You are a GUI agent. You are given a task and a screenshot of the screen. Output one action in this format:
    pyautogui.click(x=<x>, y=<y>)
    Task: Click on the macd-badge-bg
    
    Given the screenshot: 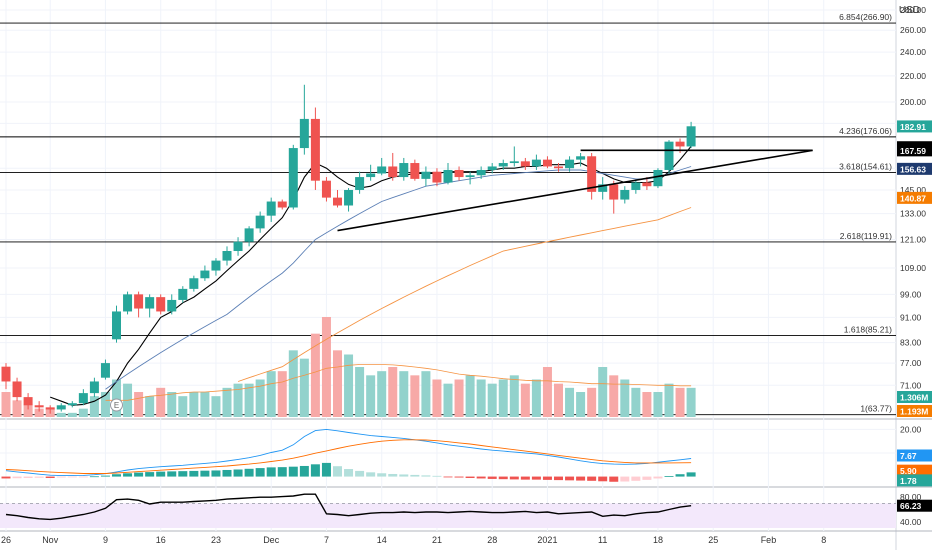 What is the action you would take?
    pyautogui.click(x=914, y=455)
    